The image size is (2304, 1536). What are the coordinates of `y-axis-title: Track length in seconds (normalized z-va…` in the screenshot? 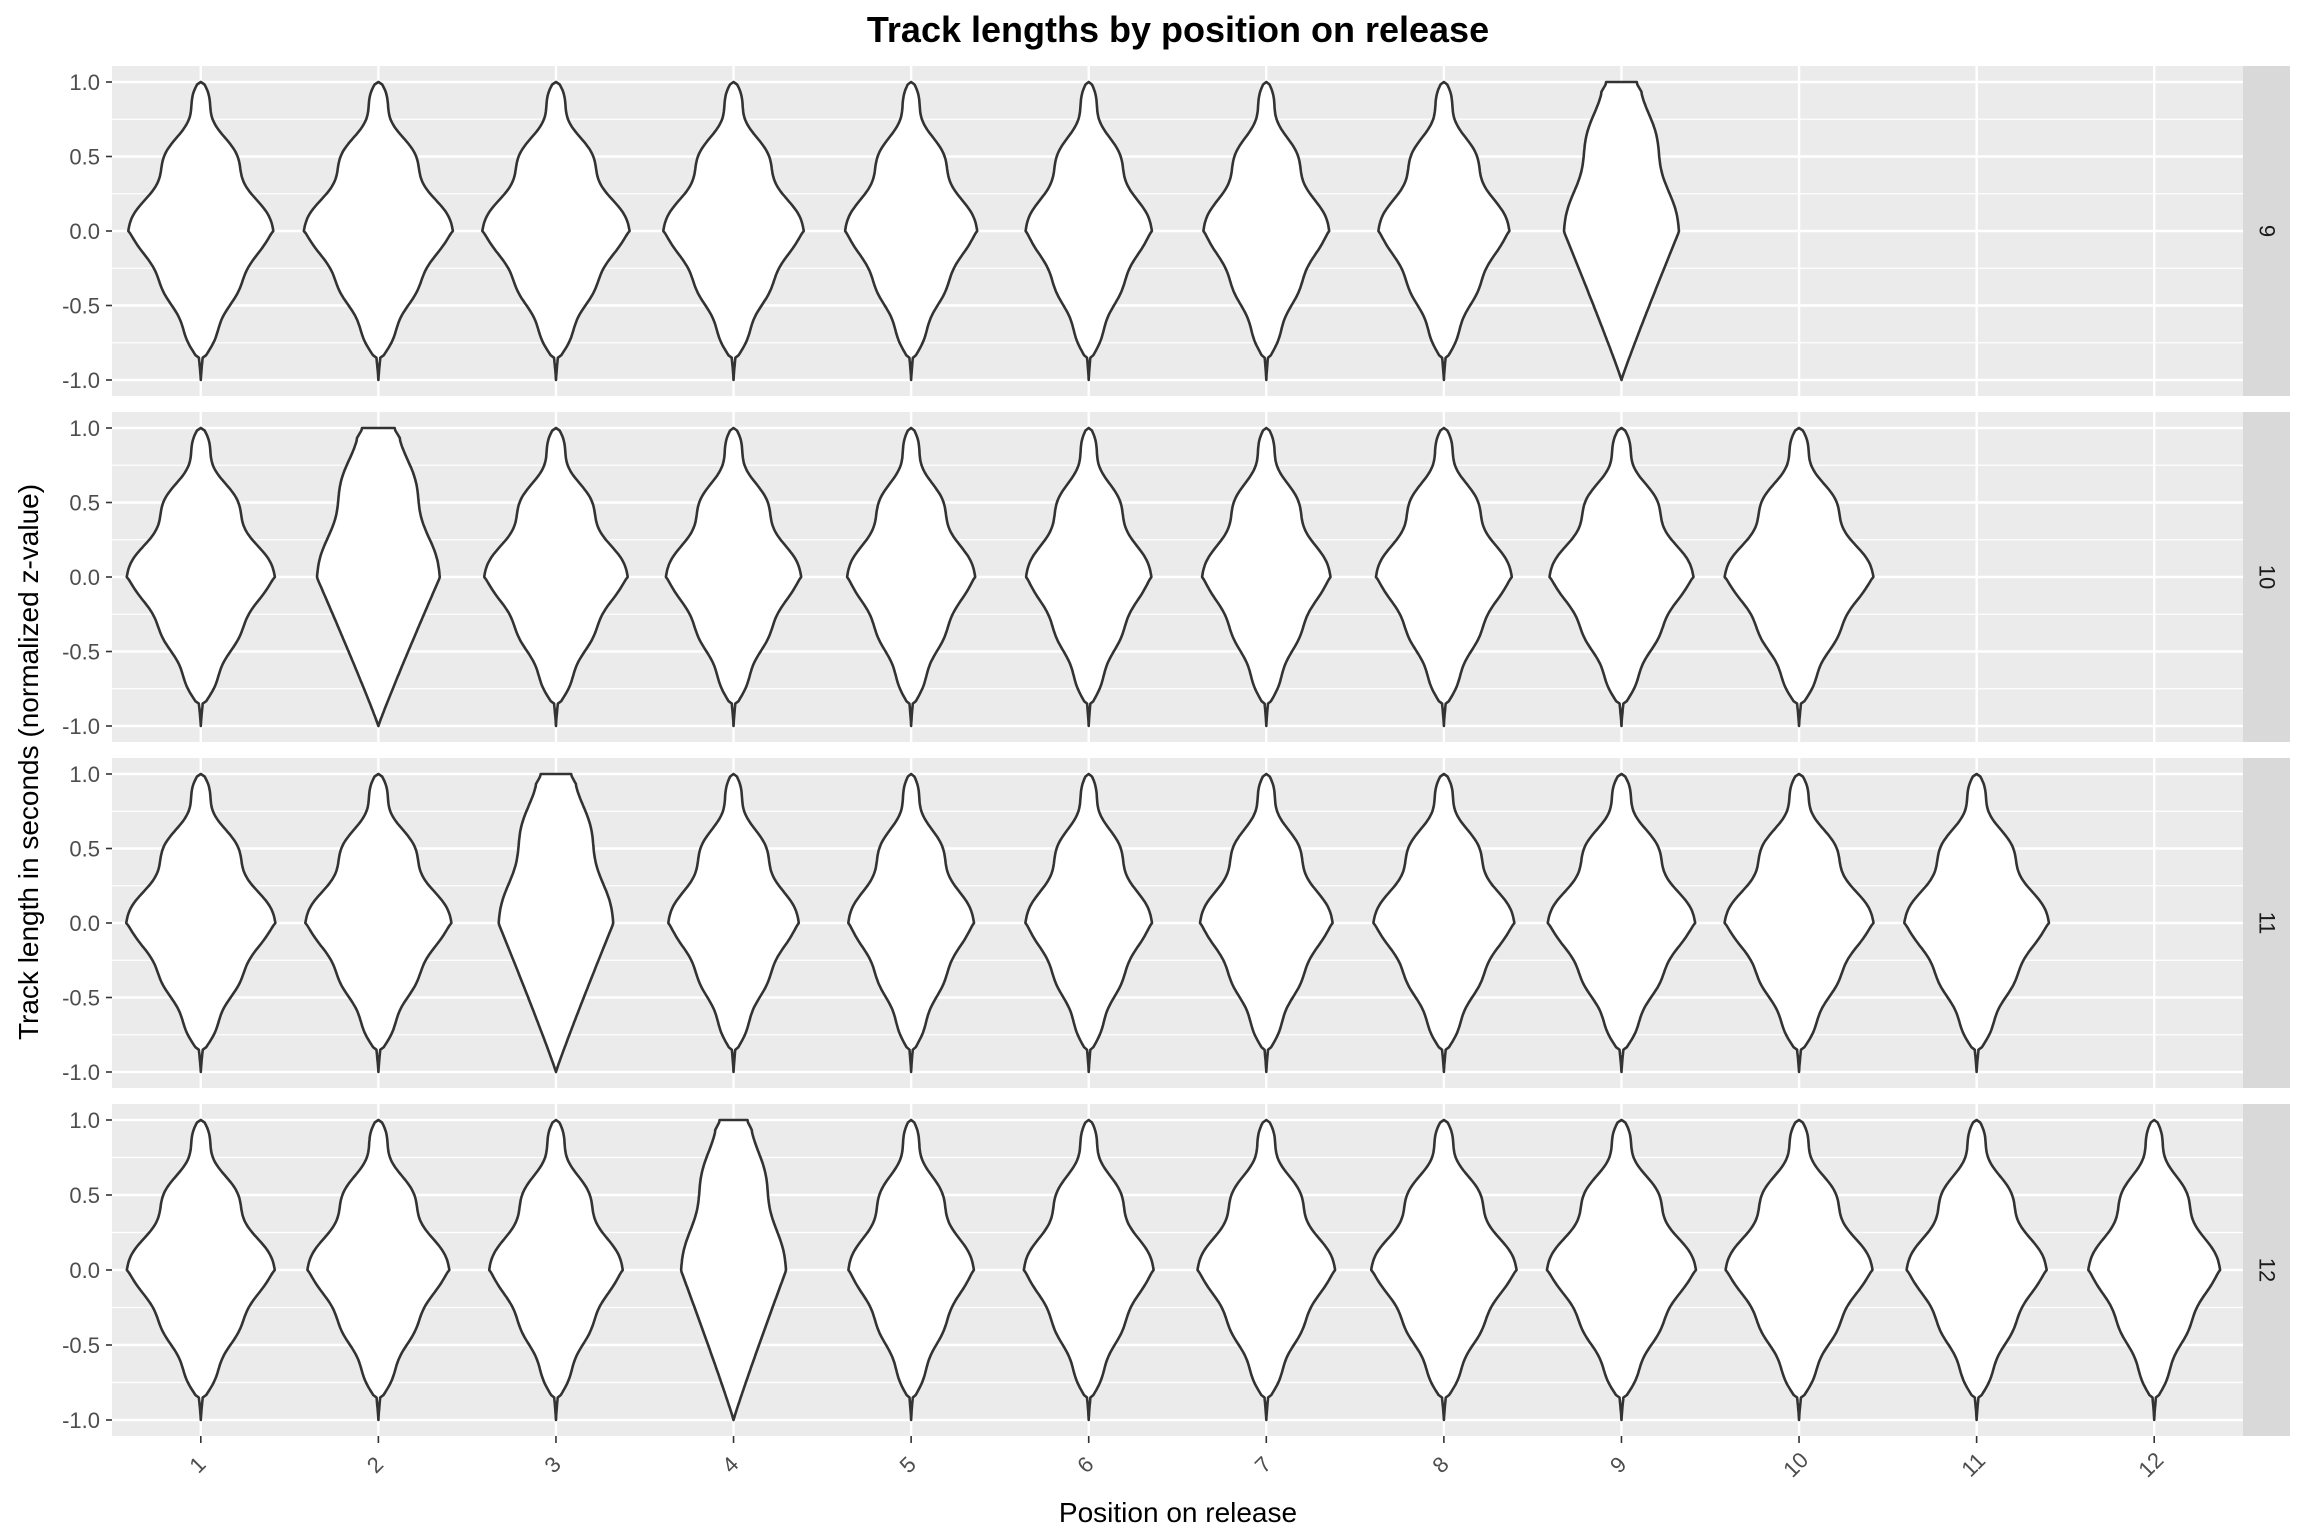 It's located at (28, 762).